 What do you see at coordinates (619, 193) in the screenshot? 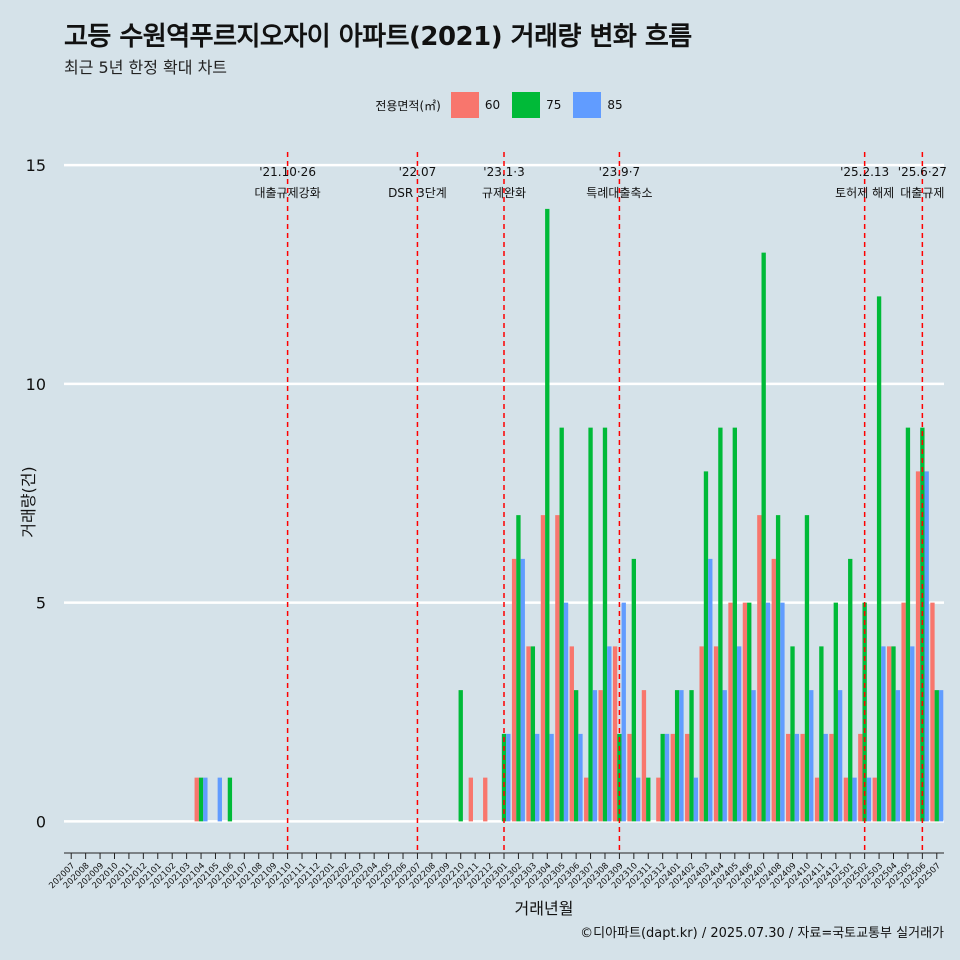
I see `event-label: 특례대출축소` at bounding box center [619, 193].